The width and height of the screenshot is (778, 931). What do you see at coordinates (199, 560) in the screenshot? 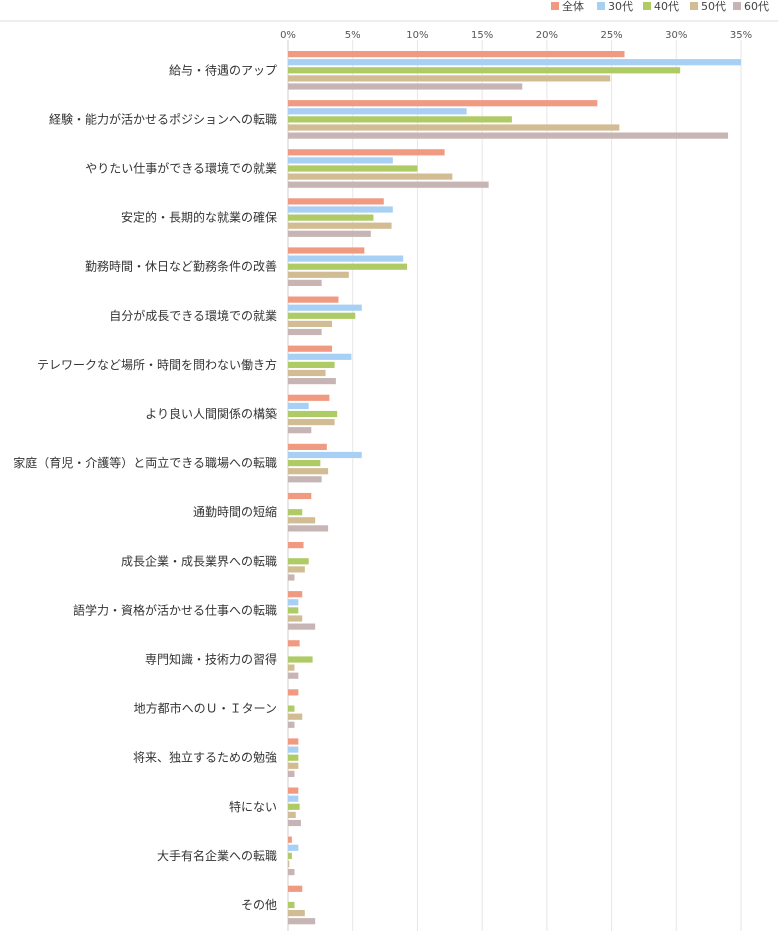
I see `category-label: 成長企業・成長業界への転職` at bounding box center [199, 560].